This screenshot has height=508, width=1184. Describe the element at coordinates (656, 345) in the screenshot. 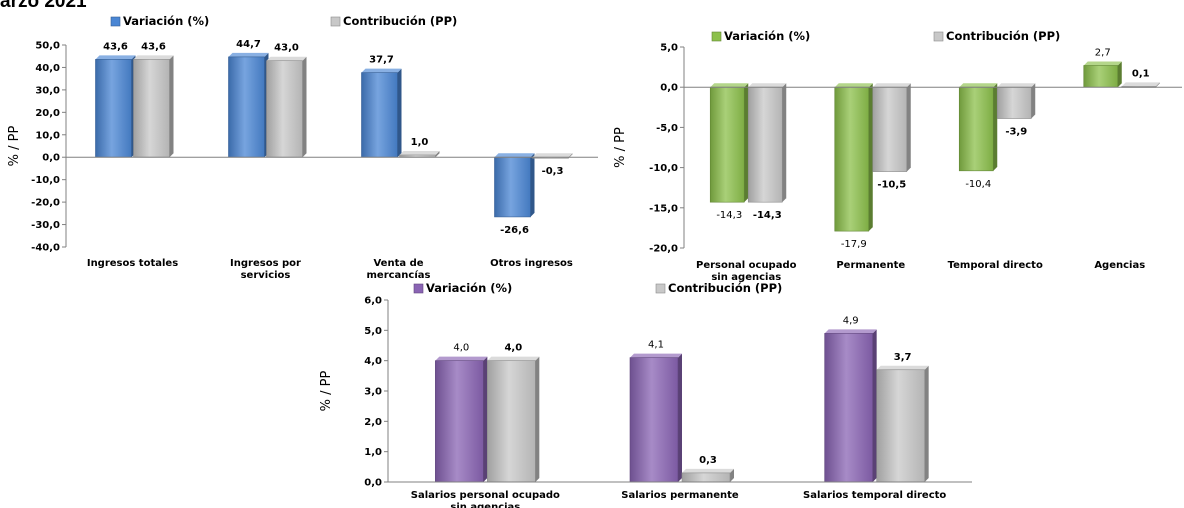

I see `data-label: 4,1` at that location.